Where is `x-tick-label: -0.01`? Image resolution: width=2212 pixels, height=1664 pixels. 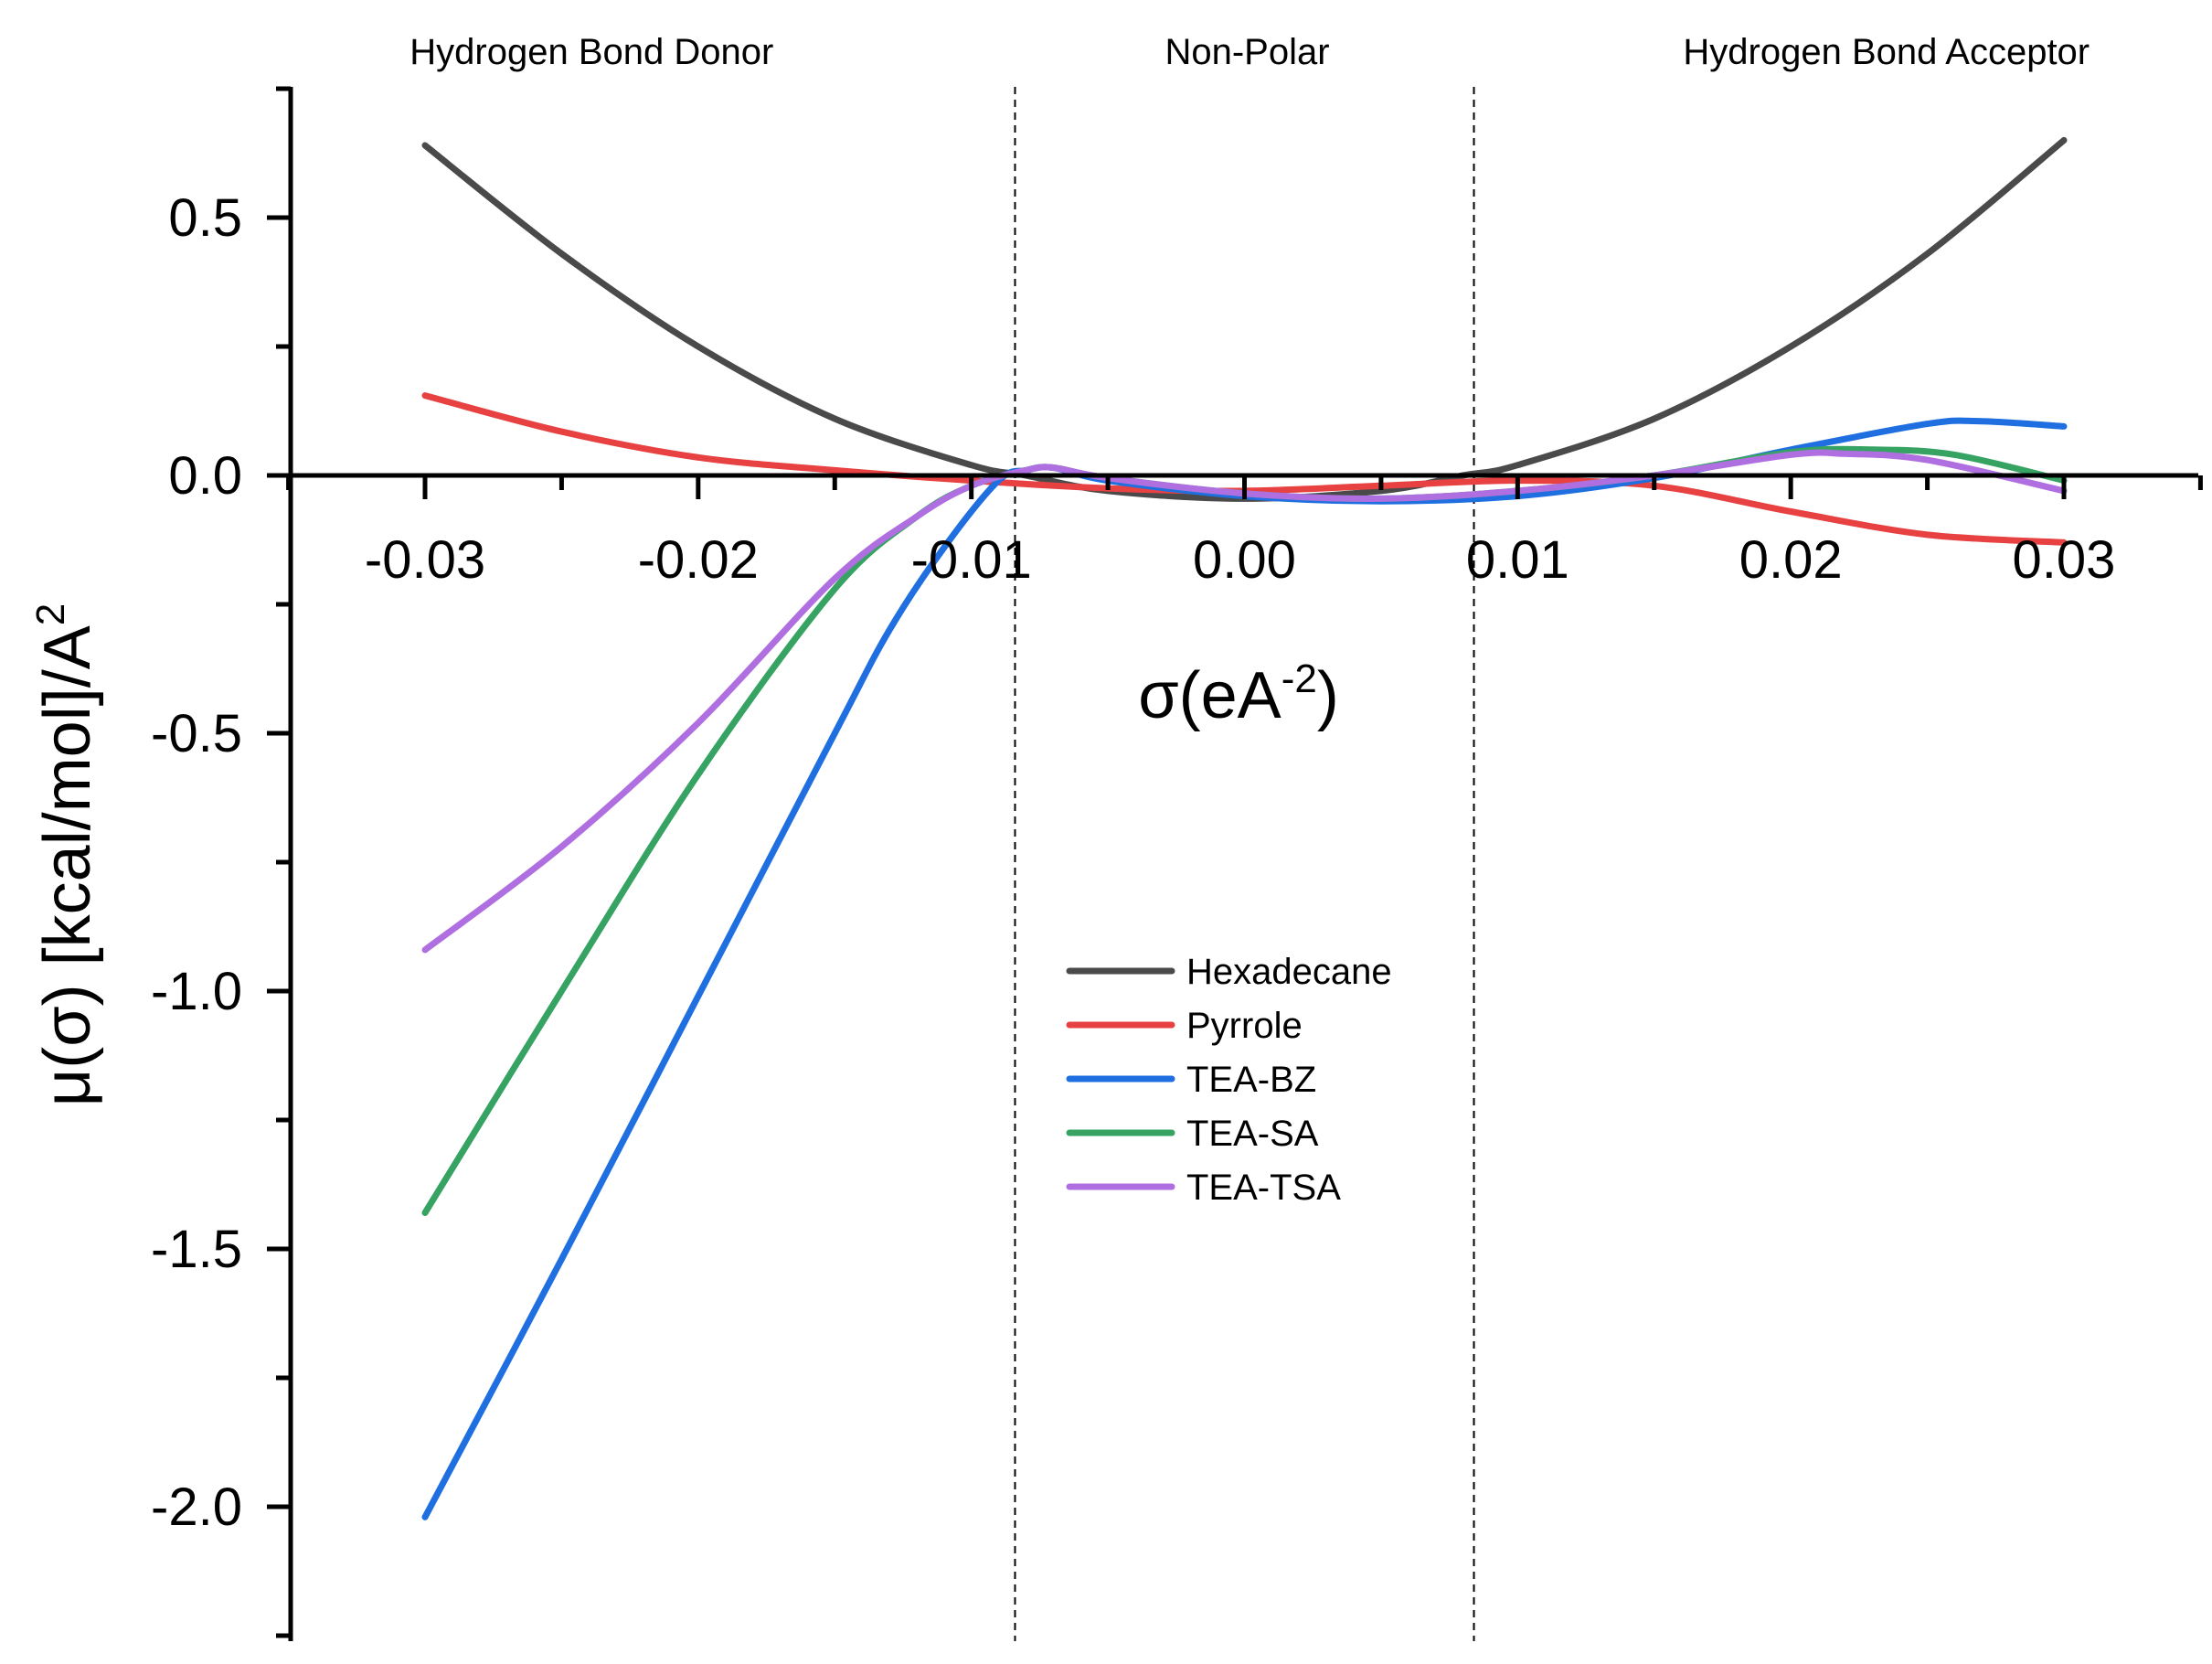
x-tick-label: -0.01 is located at coordinates (972, 560).